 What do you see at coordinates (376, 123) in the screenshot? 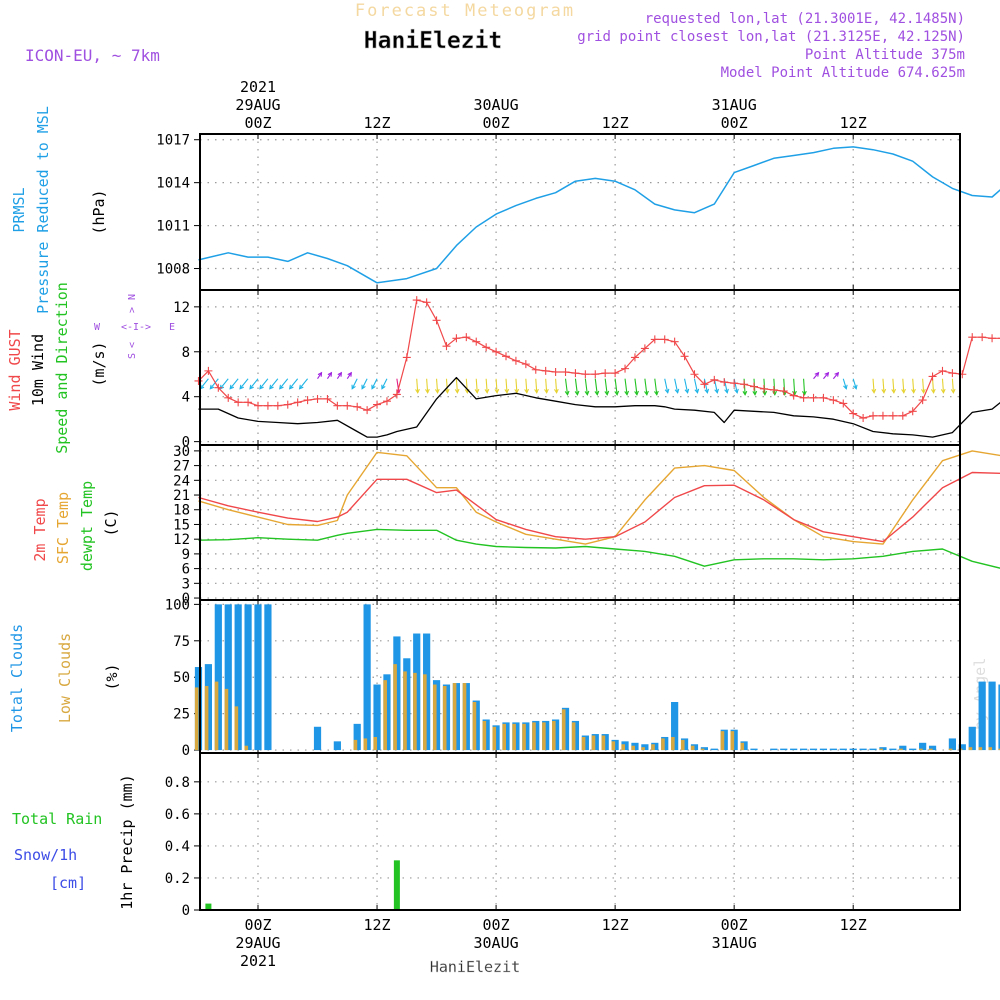
I see `top-time-label: 12Z` at bounding box center [376, 123].